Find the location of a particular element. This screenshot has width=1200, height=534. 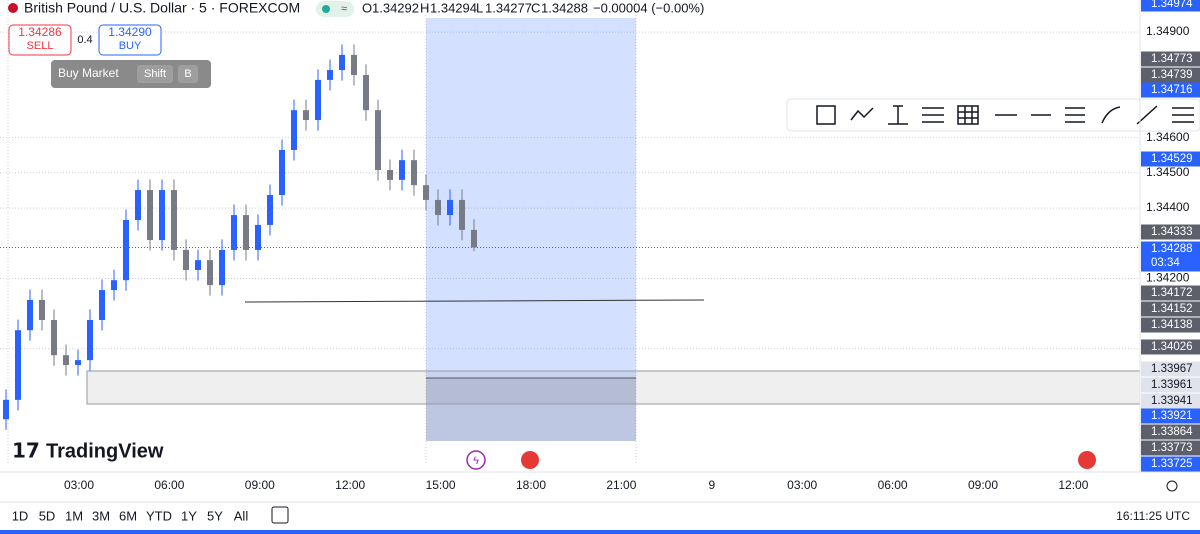

buy-label: BUY is located at coordinates (130, 46).